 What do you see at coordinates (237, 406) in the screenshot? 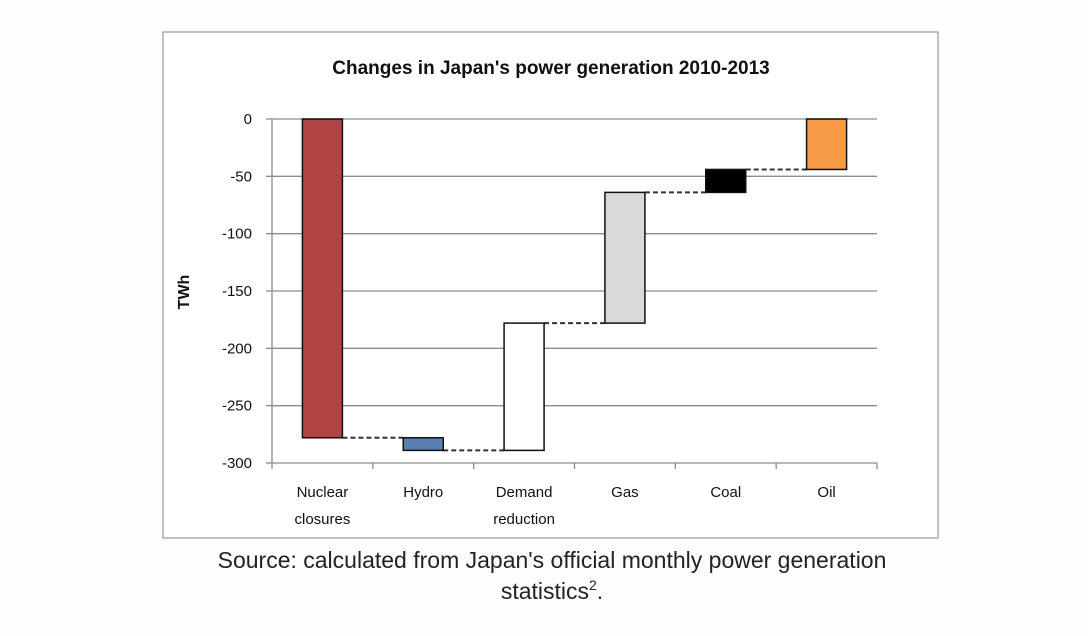
I see `y-tick-label: -250` at bounding box center [237, 406].